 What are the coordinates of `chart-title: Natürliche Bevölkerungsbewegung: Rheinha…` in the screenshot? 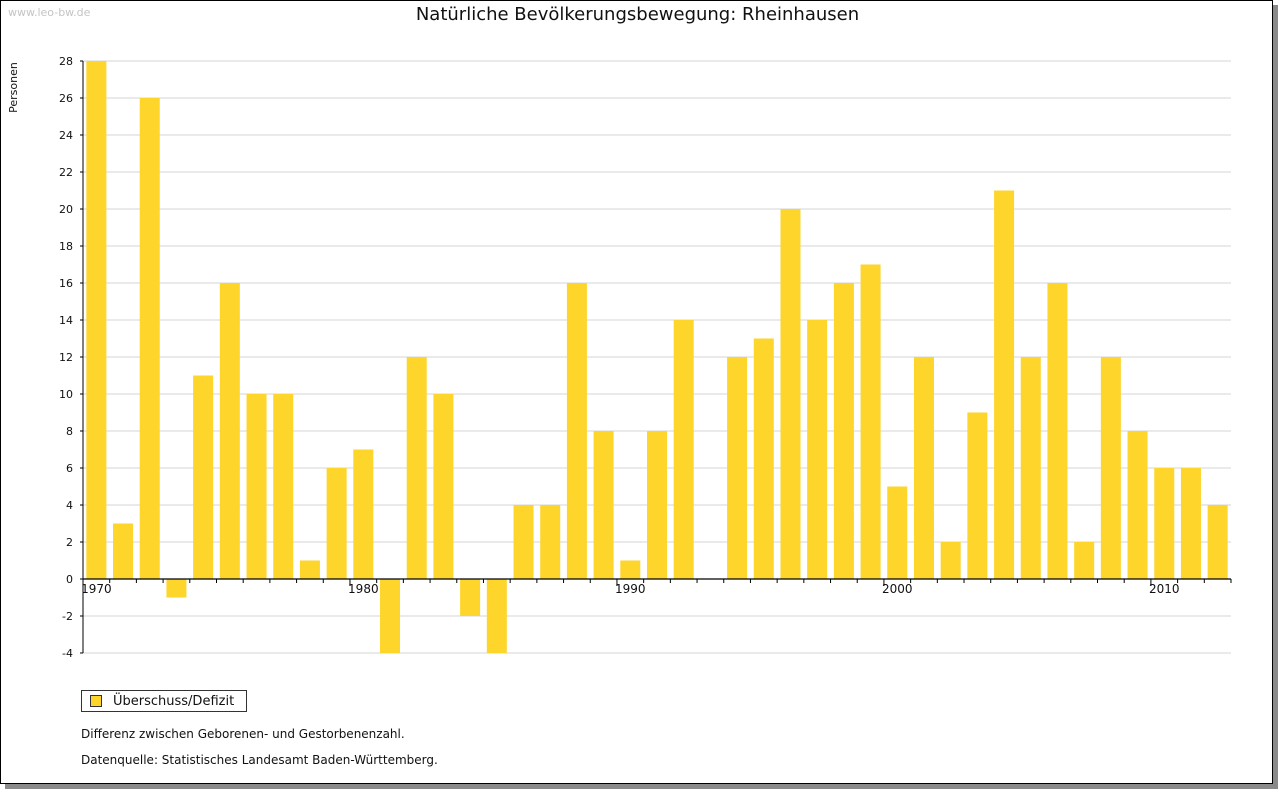 It's located at (637, 14).